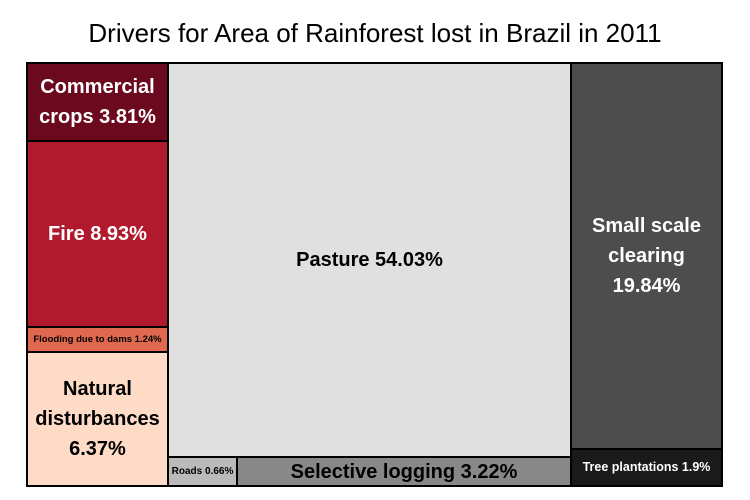 The height and width of the screenshot is (500, 750). I want to click on treemap-cell-flooding-due-to-dams: Flooding due to dams 1.24%, so click(97, 339).